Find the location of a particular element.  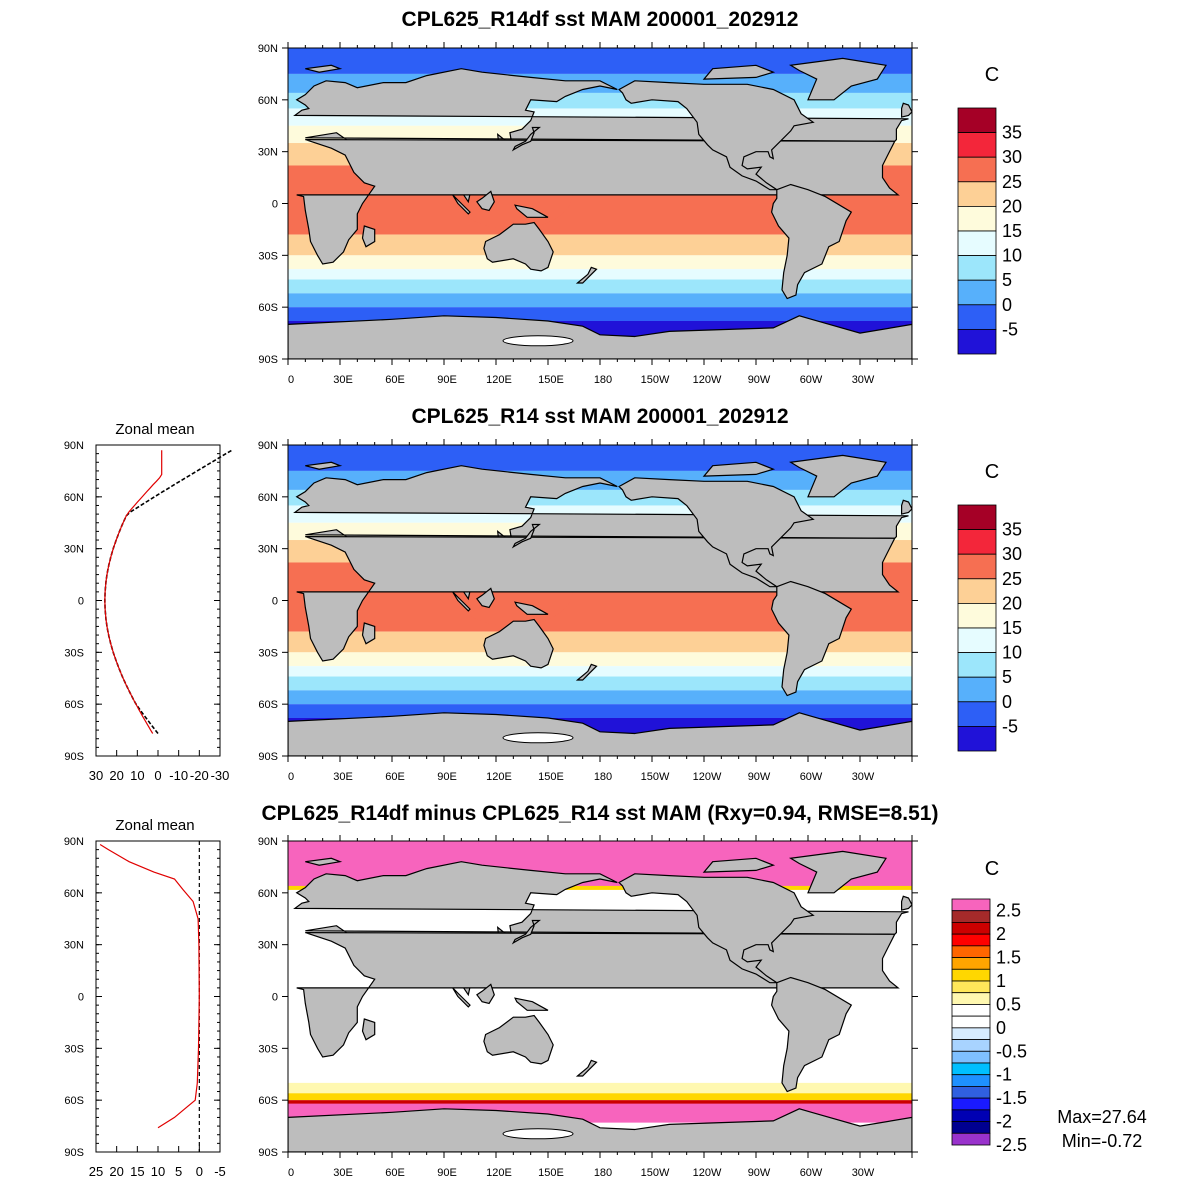

colorbar-label: -5 is located at coordinates (1010, 726).